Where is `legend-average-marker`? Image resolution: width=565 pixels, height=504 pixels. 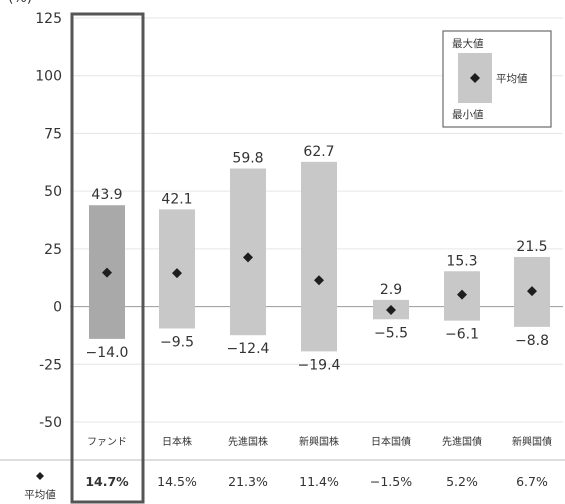
legend-average-marker is located at coordinates (475, 78).